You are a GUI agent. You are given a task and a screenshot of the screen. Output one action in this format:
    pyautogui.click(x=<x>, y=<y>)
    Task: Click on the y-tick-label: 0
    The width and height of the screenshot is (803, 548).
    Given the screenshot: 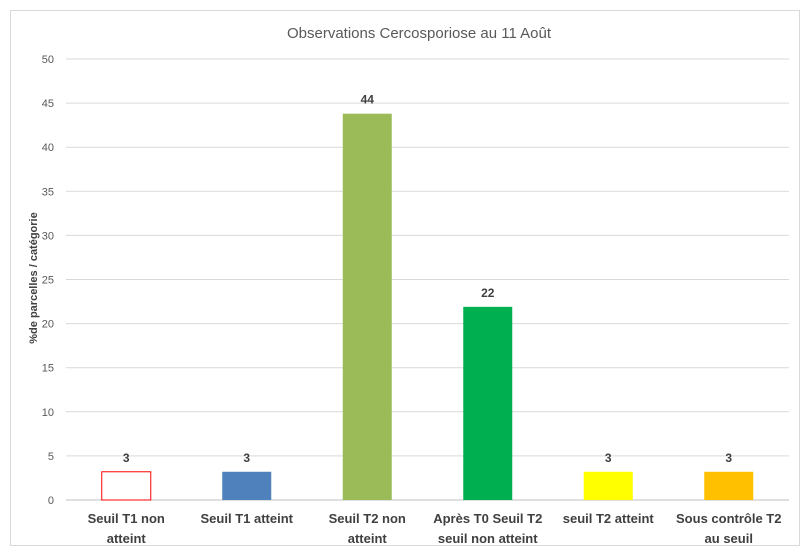 What is the action you would take?
    pyautogui.click(x=51, y=501)
    